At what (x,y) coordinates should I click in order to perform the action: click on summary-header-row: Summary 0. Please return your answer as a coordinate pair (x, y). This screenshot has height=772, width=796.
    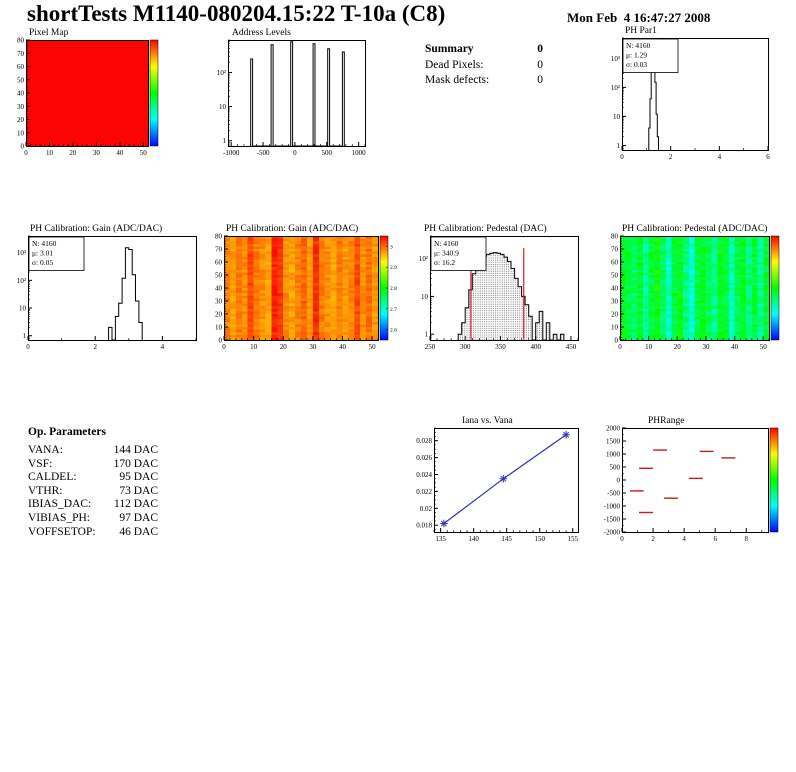
    Looking at the image, I should click on (484, 50).